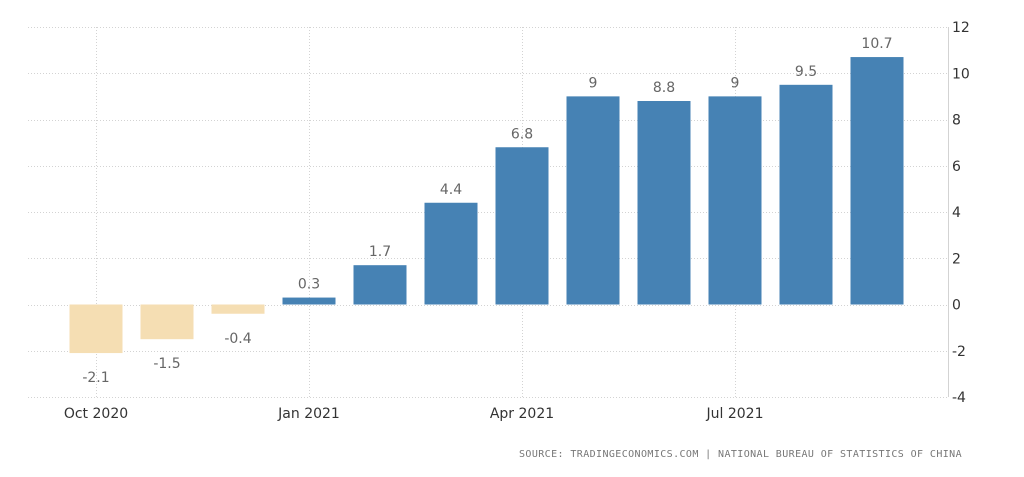 This screenshot has width=1024, height=477. What do you see at coordinates (96, 414) in the screenshot?
I see `x-tick-label: Oct 2020` at bounding box center [96, 414].